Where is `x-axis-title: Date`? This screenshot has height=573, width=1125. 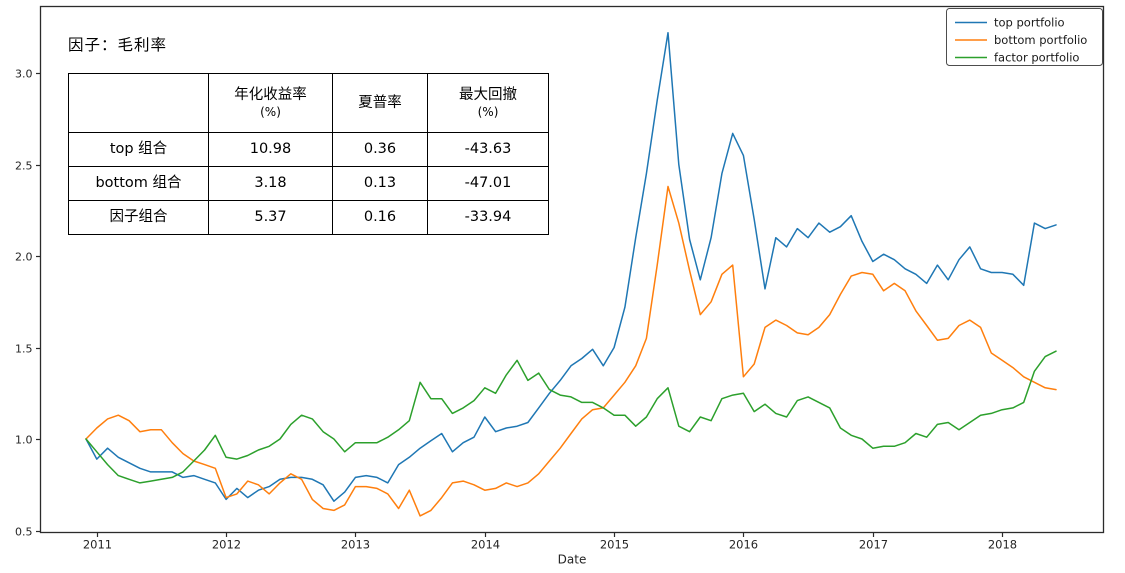
x-axis-title: Date is located at coordinates (572, 560).